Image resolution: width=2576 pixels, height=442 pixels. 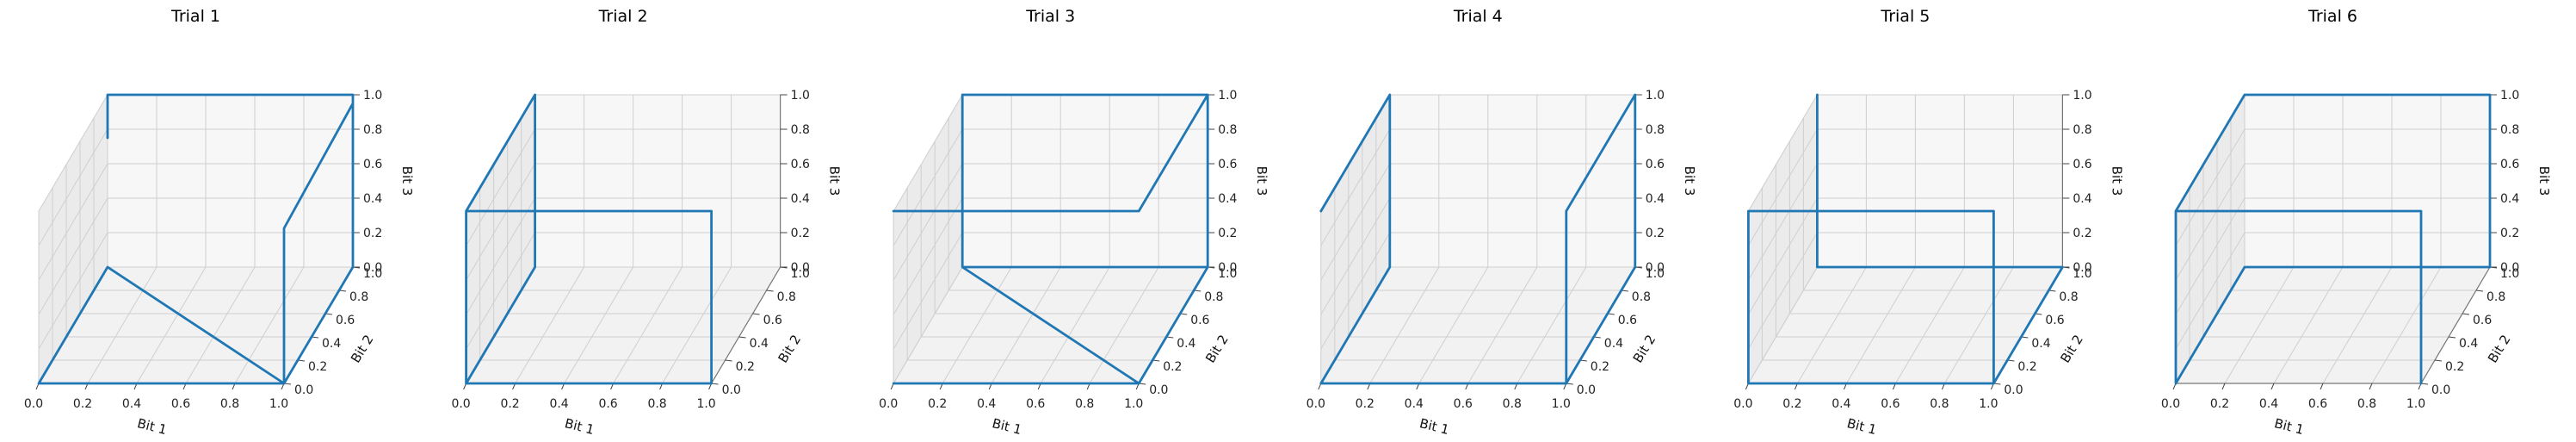 I want to click on chart-title: Trial 6, so click(x=2332, y=16).